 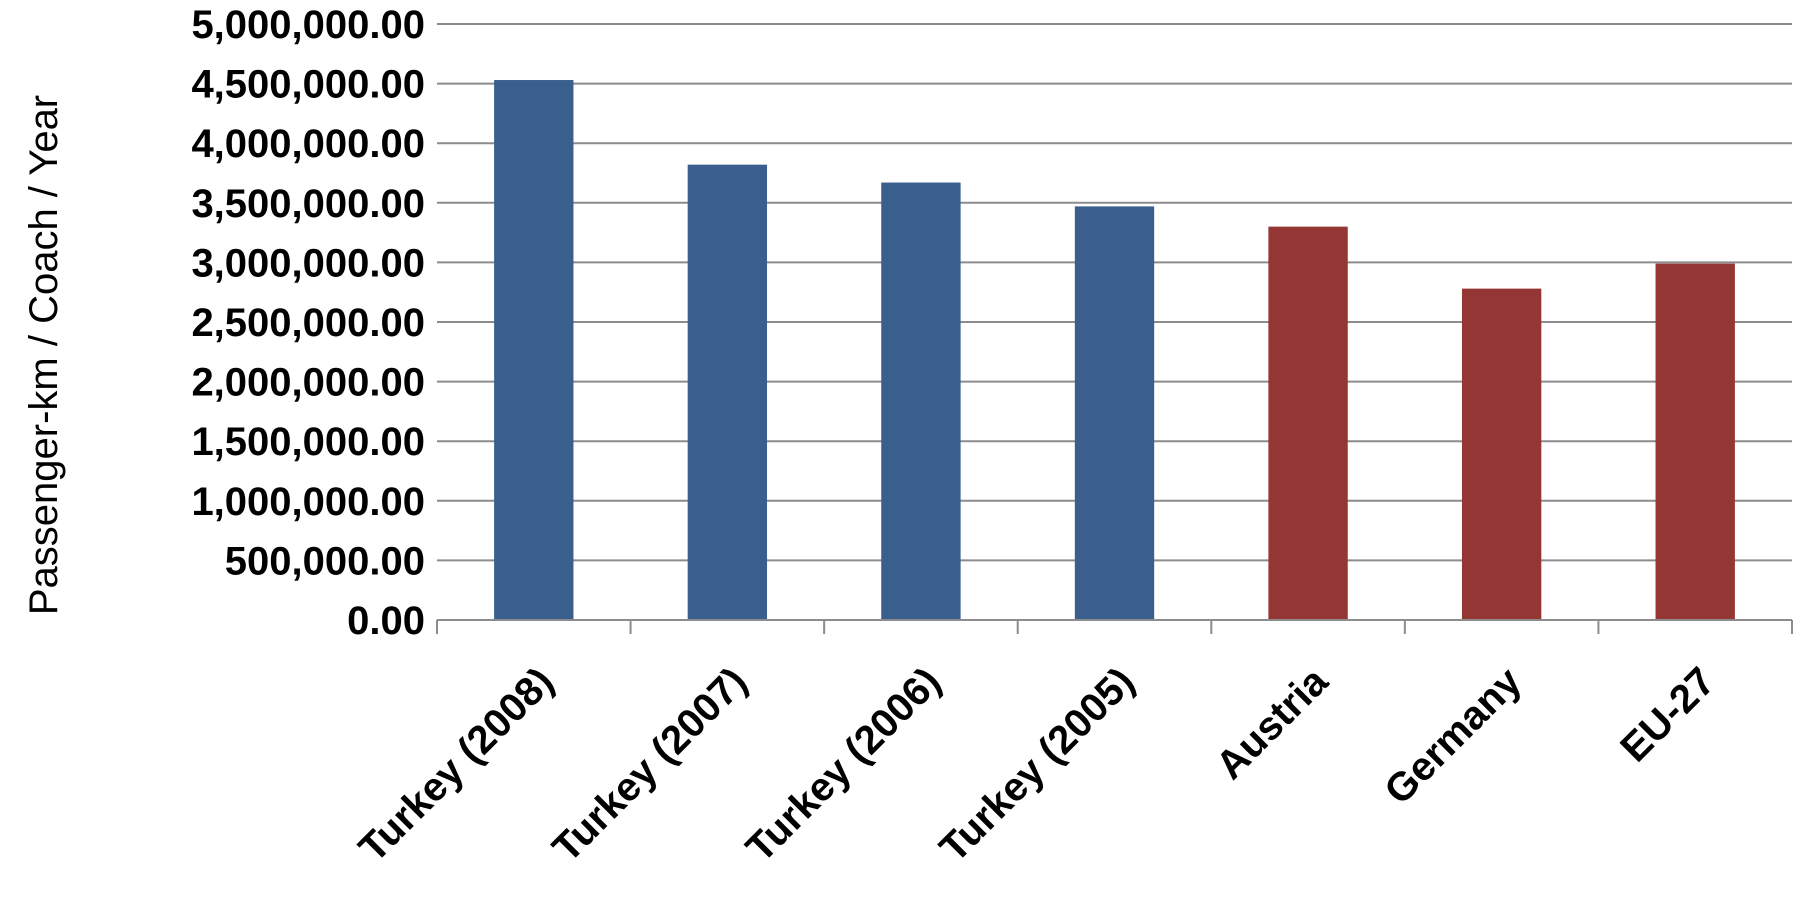 What do you see at coordinates (649, 764) in the screenshot?
I see `x-tick-label: Turkey (2007)` at bounding box center [649, 764].